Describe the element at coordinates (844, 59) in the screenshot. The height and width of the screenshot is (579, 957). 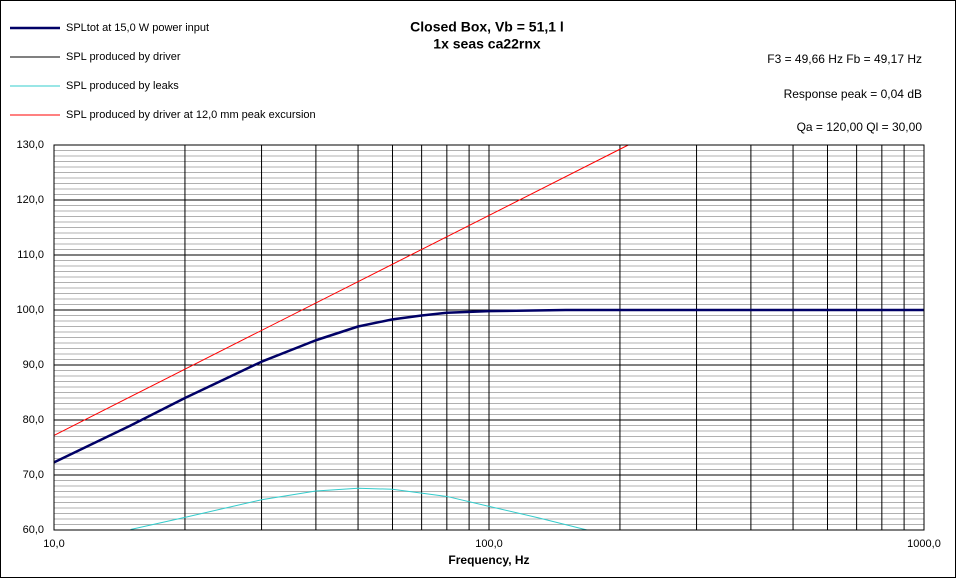
I see `annotation: F3 = 49,66 Hz Fb = 49,17 Hz` at that location.